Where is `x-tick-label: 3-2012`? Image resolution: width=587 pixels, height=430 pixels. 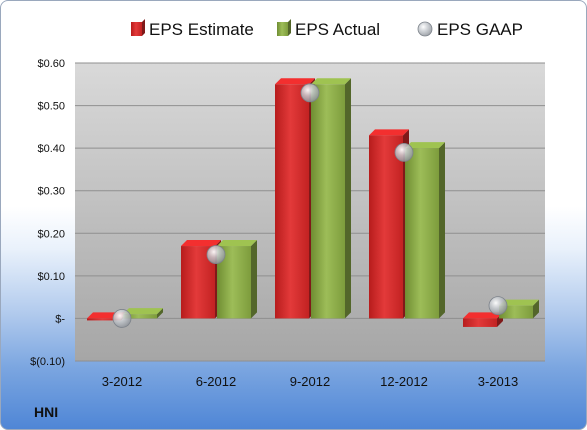 x-tick-label: 3-2012 is located at coordinates (122, 381).